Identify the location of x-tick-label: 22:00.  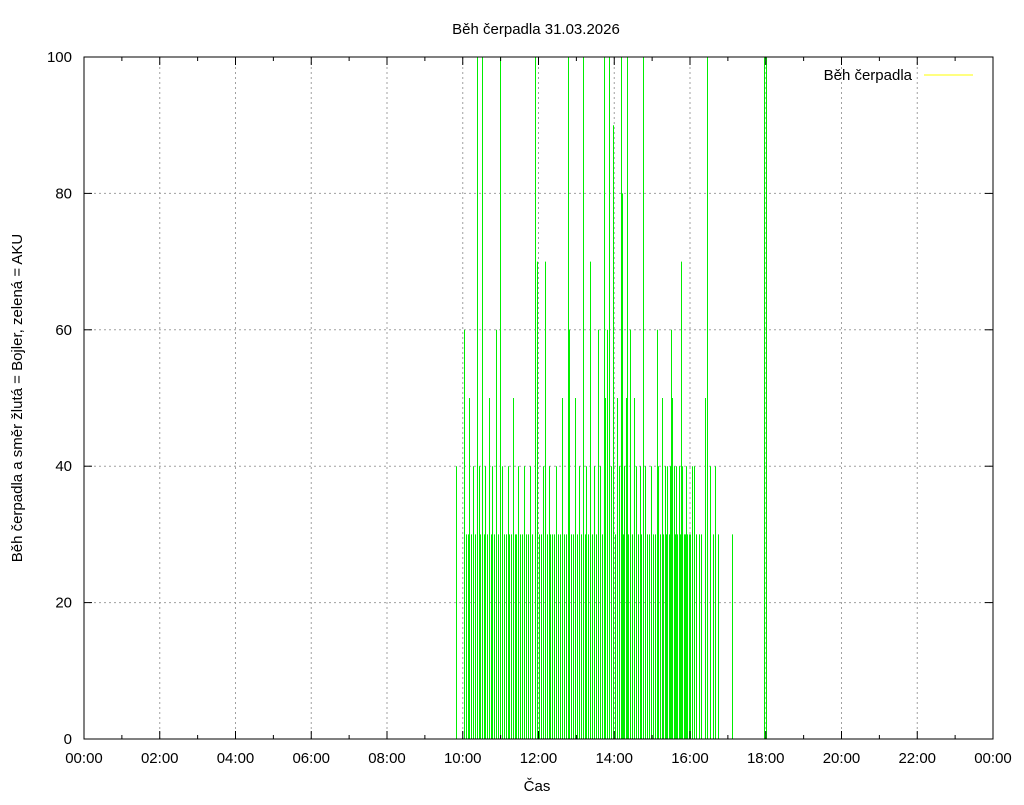
(917, 758).